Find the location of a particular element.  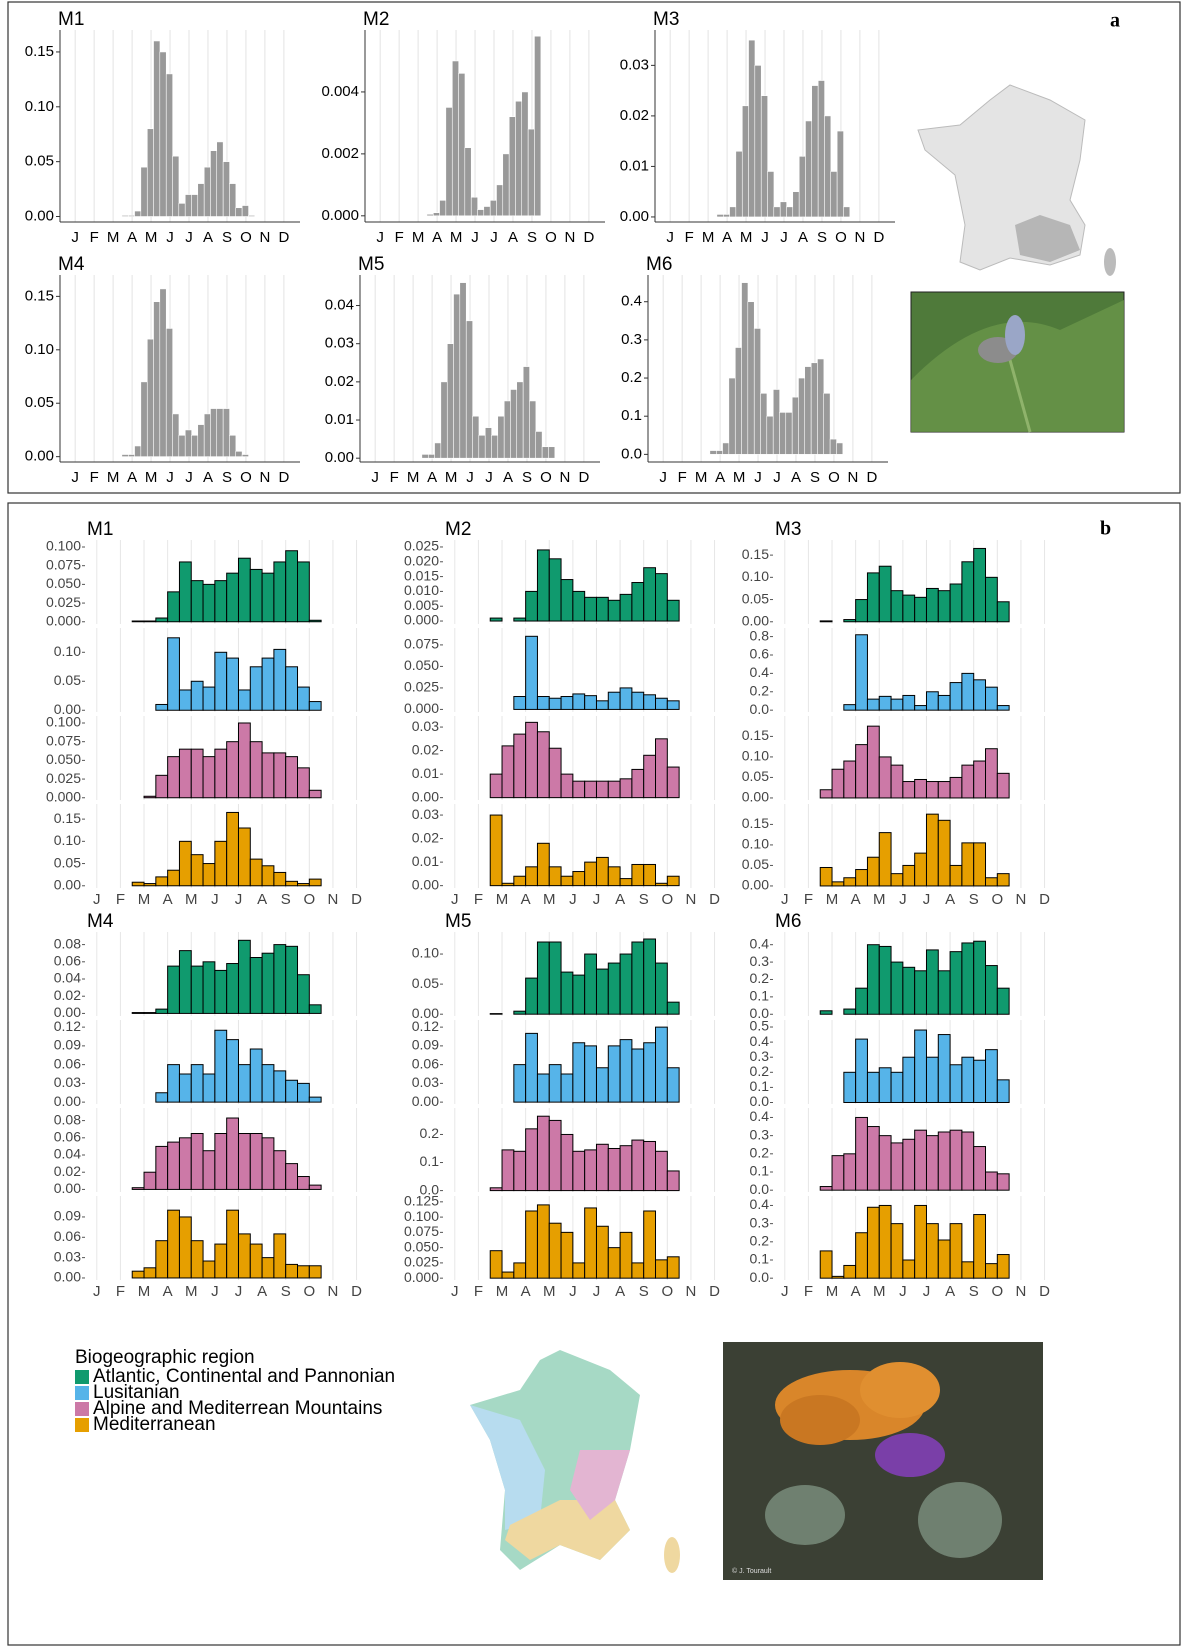

x-tick-label: M is located at coordinates (191, 899).